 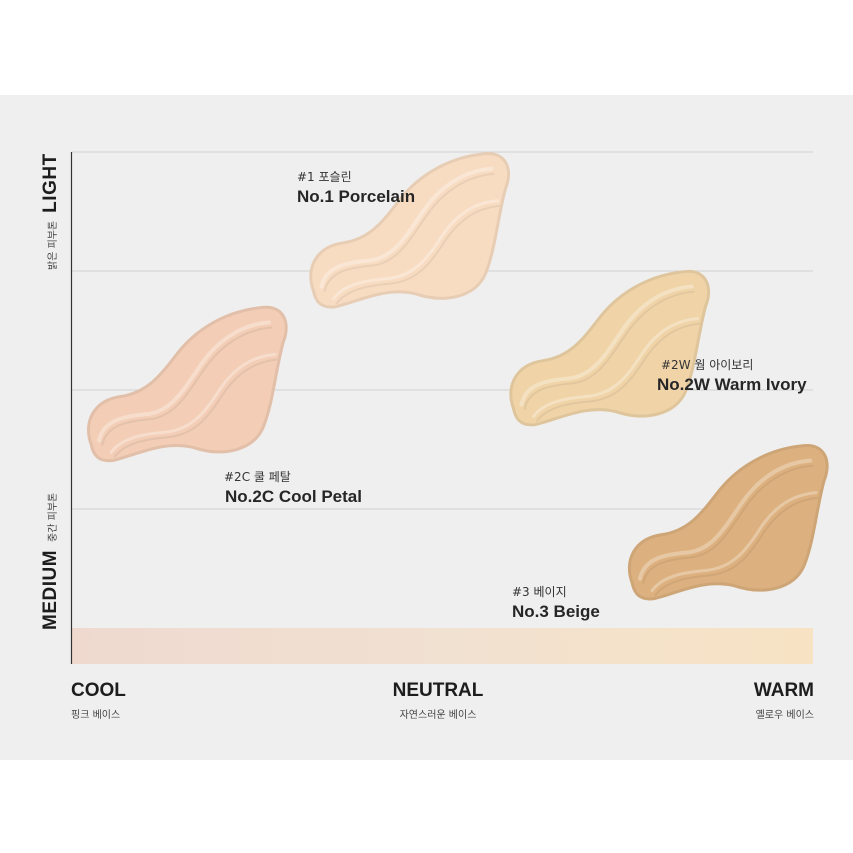 I want to click on shade-label-porcelain: #1 포슬린 No.1 Porcelain, so click(x=356, y=187).